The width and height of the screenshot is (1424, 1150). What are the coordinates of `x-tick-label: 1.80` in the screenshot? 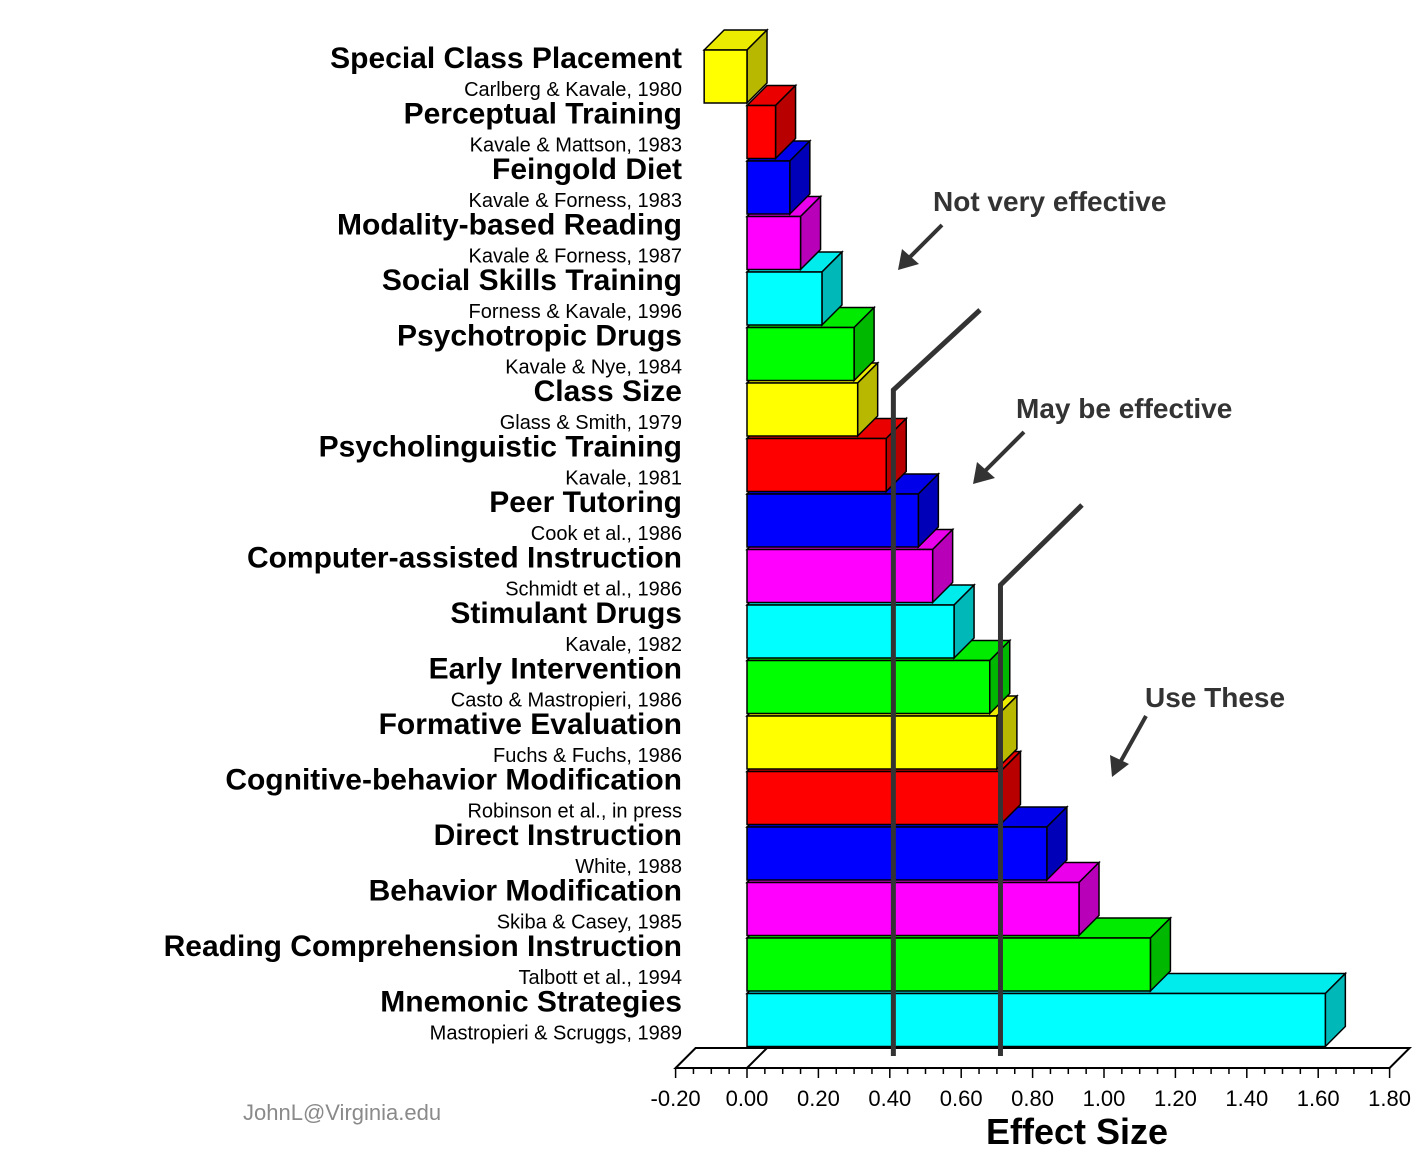 It's located at (1389, 1098).